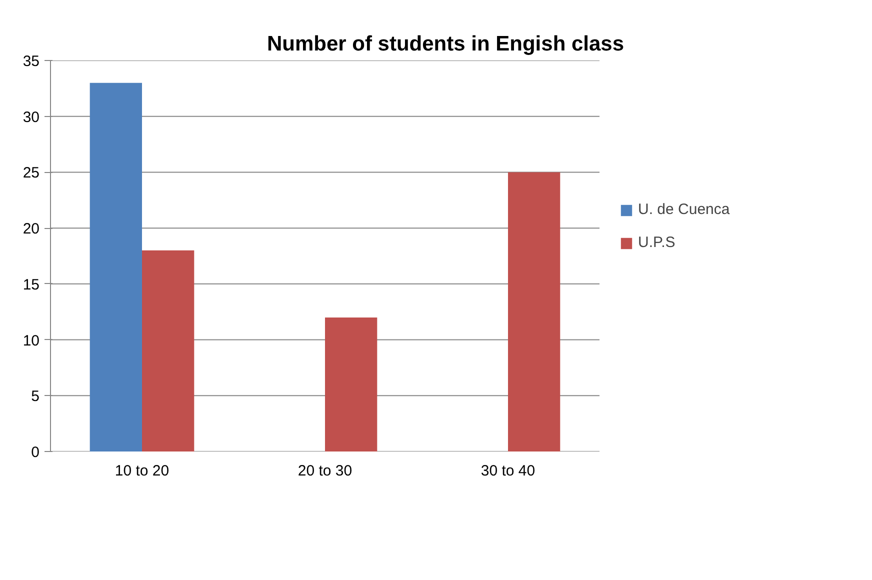 This screenshot has width=872, height=580. Describe the element at coordinates (31, 61) in the screenshot. I see `y-tick-label: 35` at that location.